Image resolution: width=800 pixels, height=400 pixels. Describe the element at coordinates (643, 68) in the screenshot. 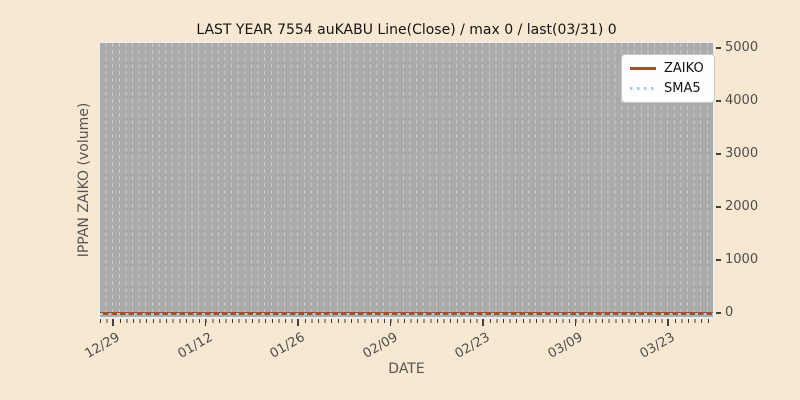

I see `solid-line-icon` at that location.